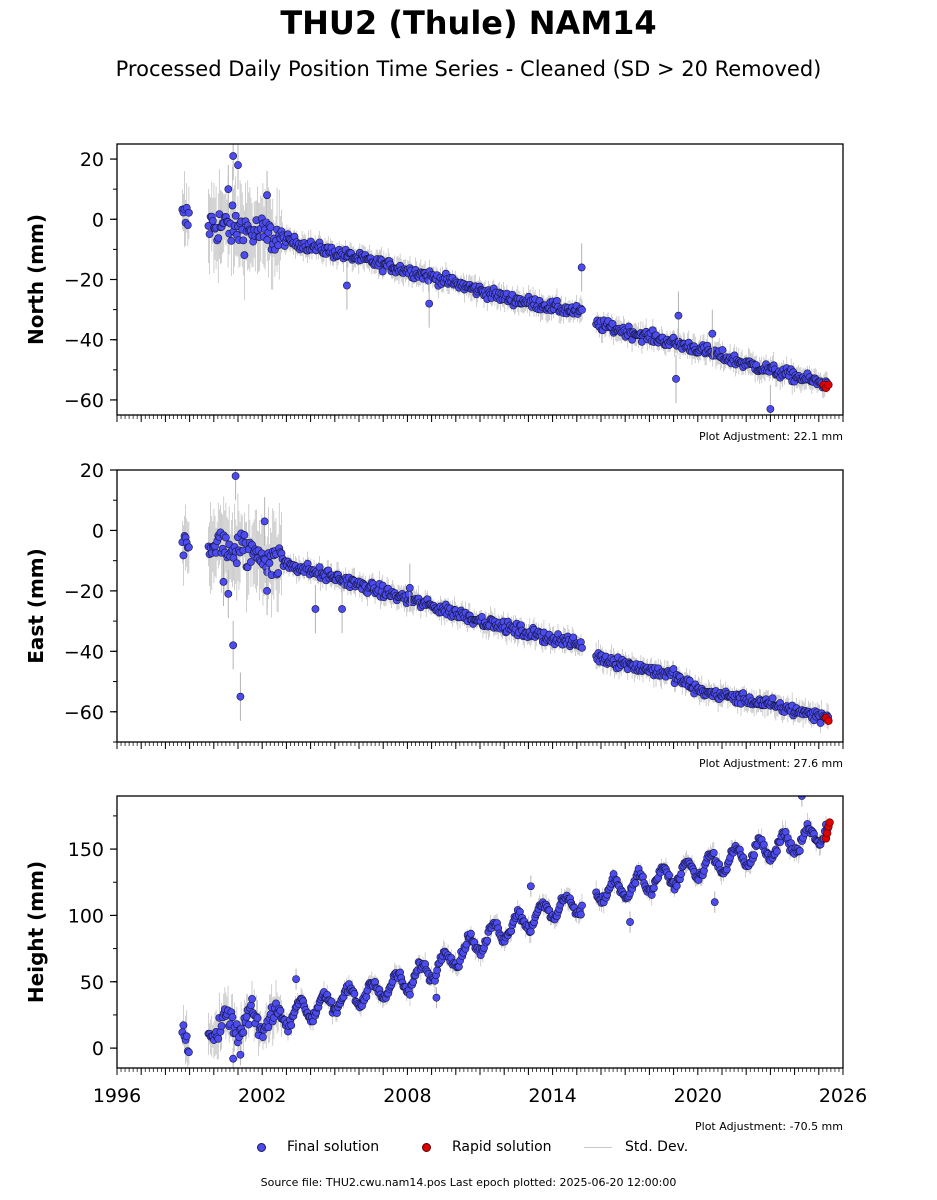 The width and height of the screenshot is (937, 1200). I want to click on x-tick-label: 2014, so click(552, 1096).